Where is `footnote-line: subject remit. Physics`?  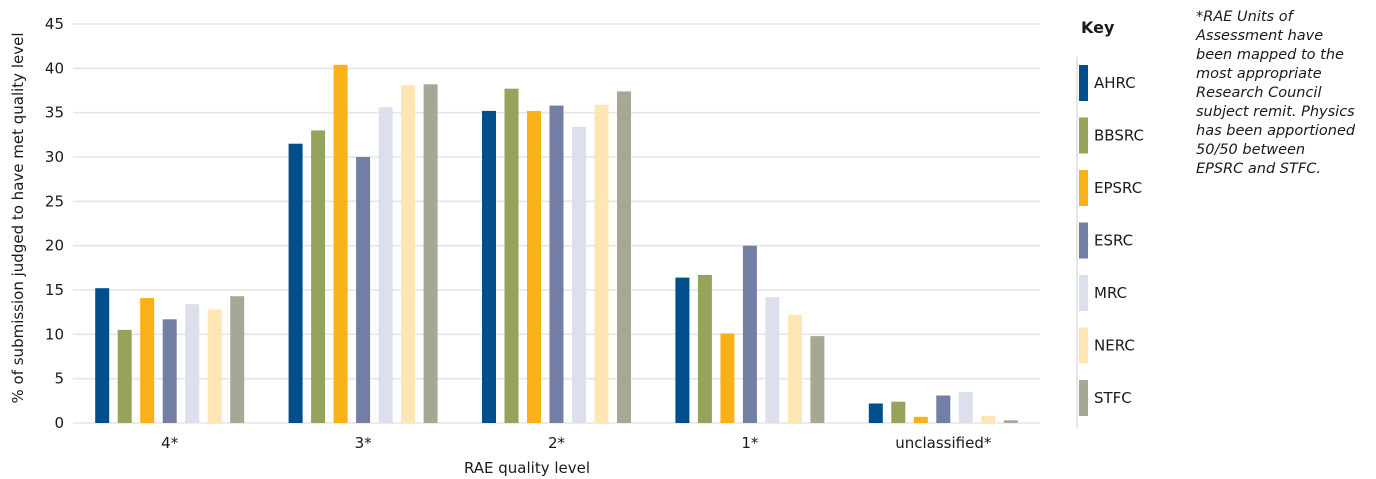 footnote-line: subject remit. Physics is located at coordinates (1275, 112).